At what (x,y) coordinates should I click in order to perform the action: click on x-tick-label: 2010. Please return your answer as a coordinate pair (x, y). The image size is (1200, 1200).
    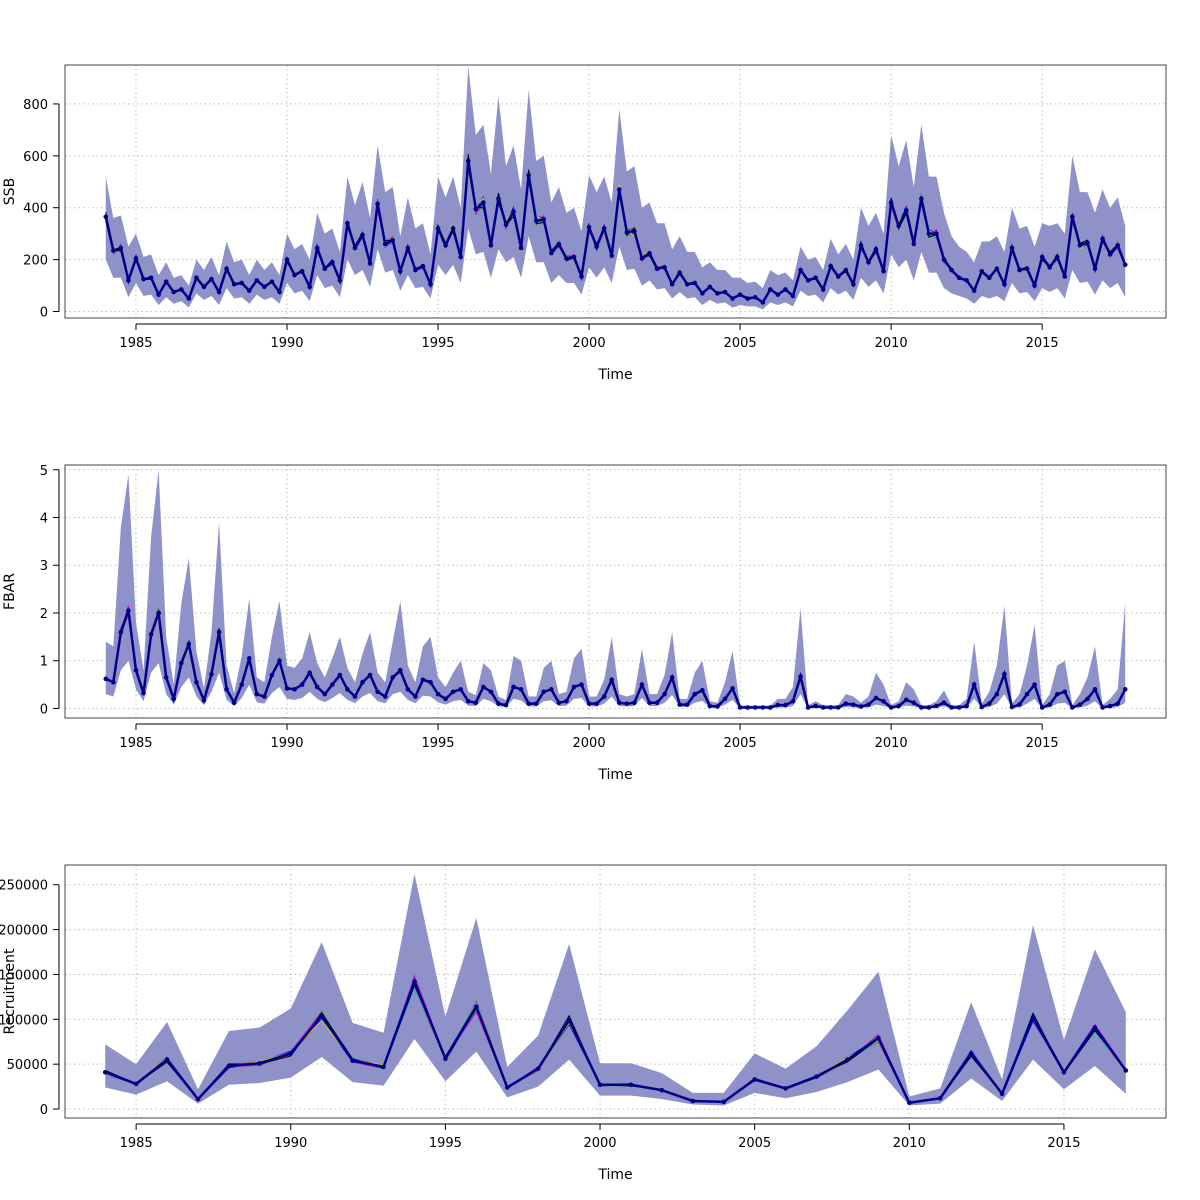
    Looking at the image, I should click on (909, 1143).